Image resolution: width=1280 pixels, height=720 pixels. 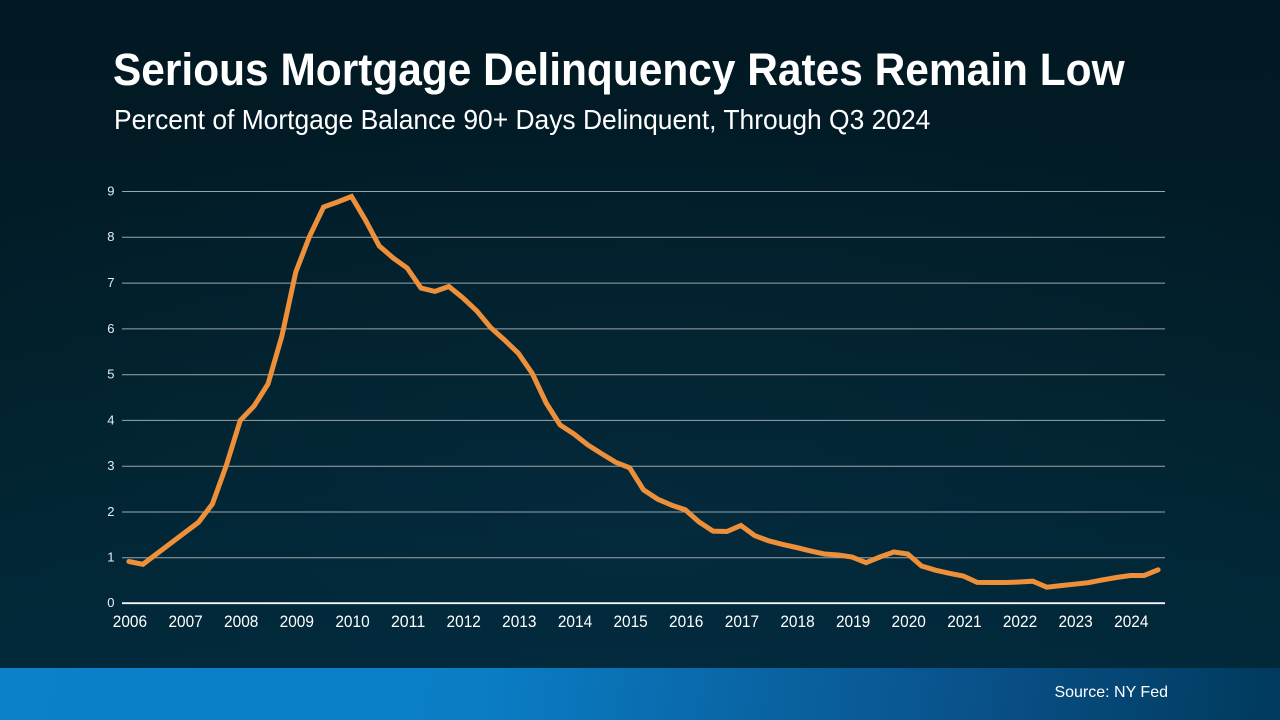 What do you see at coordinates (110, 419) in the screenshot?
I see `svg-text: 4` at bounding box center [110, 419].